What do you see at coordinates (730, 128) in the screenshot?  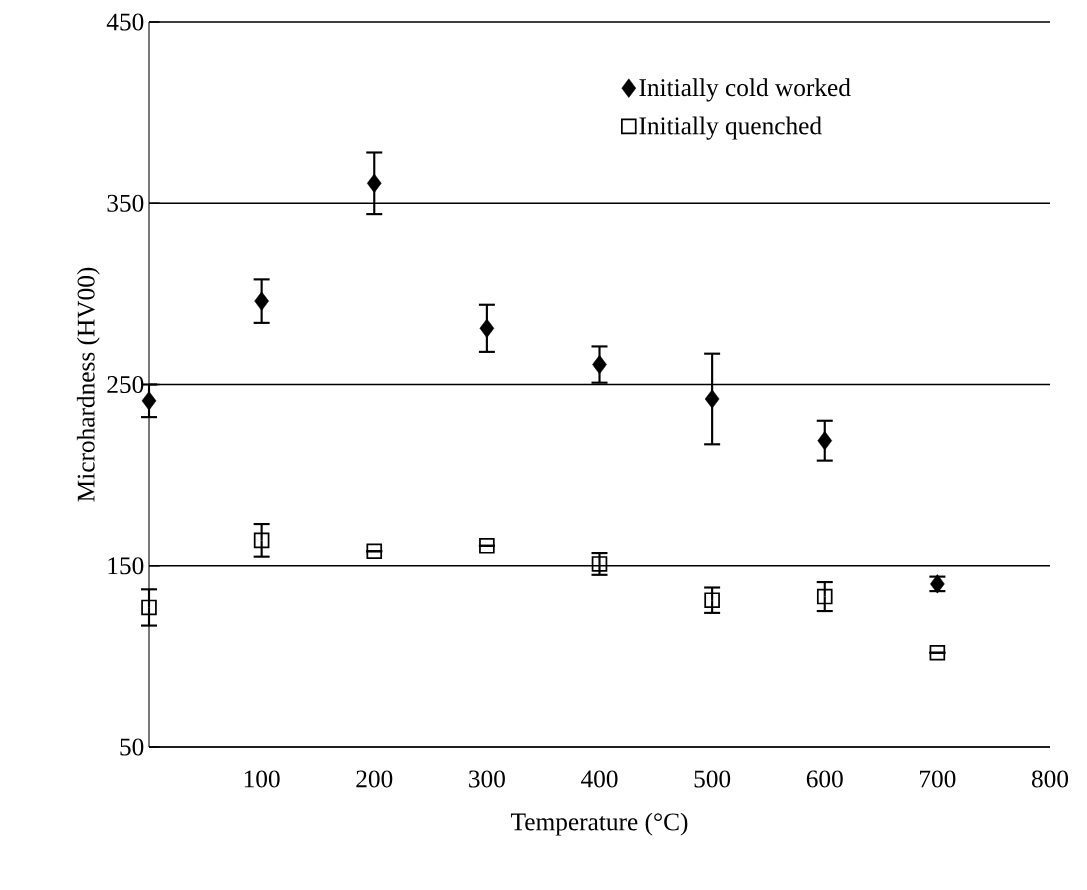 I see `legend-label: Initially quenched` at bounding box center [730, 128].